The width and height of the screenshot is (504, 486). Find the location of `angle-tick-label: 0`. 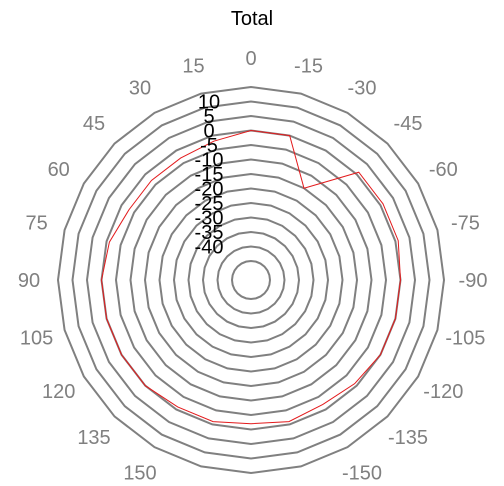

angle-tick-label: 0 is located at coordinates (250, 59).